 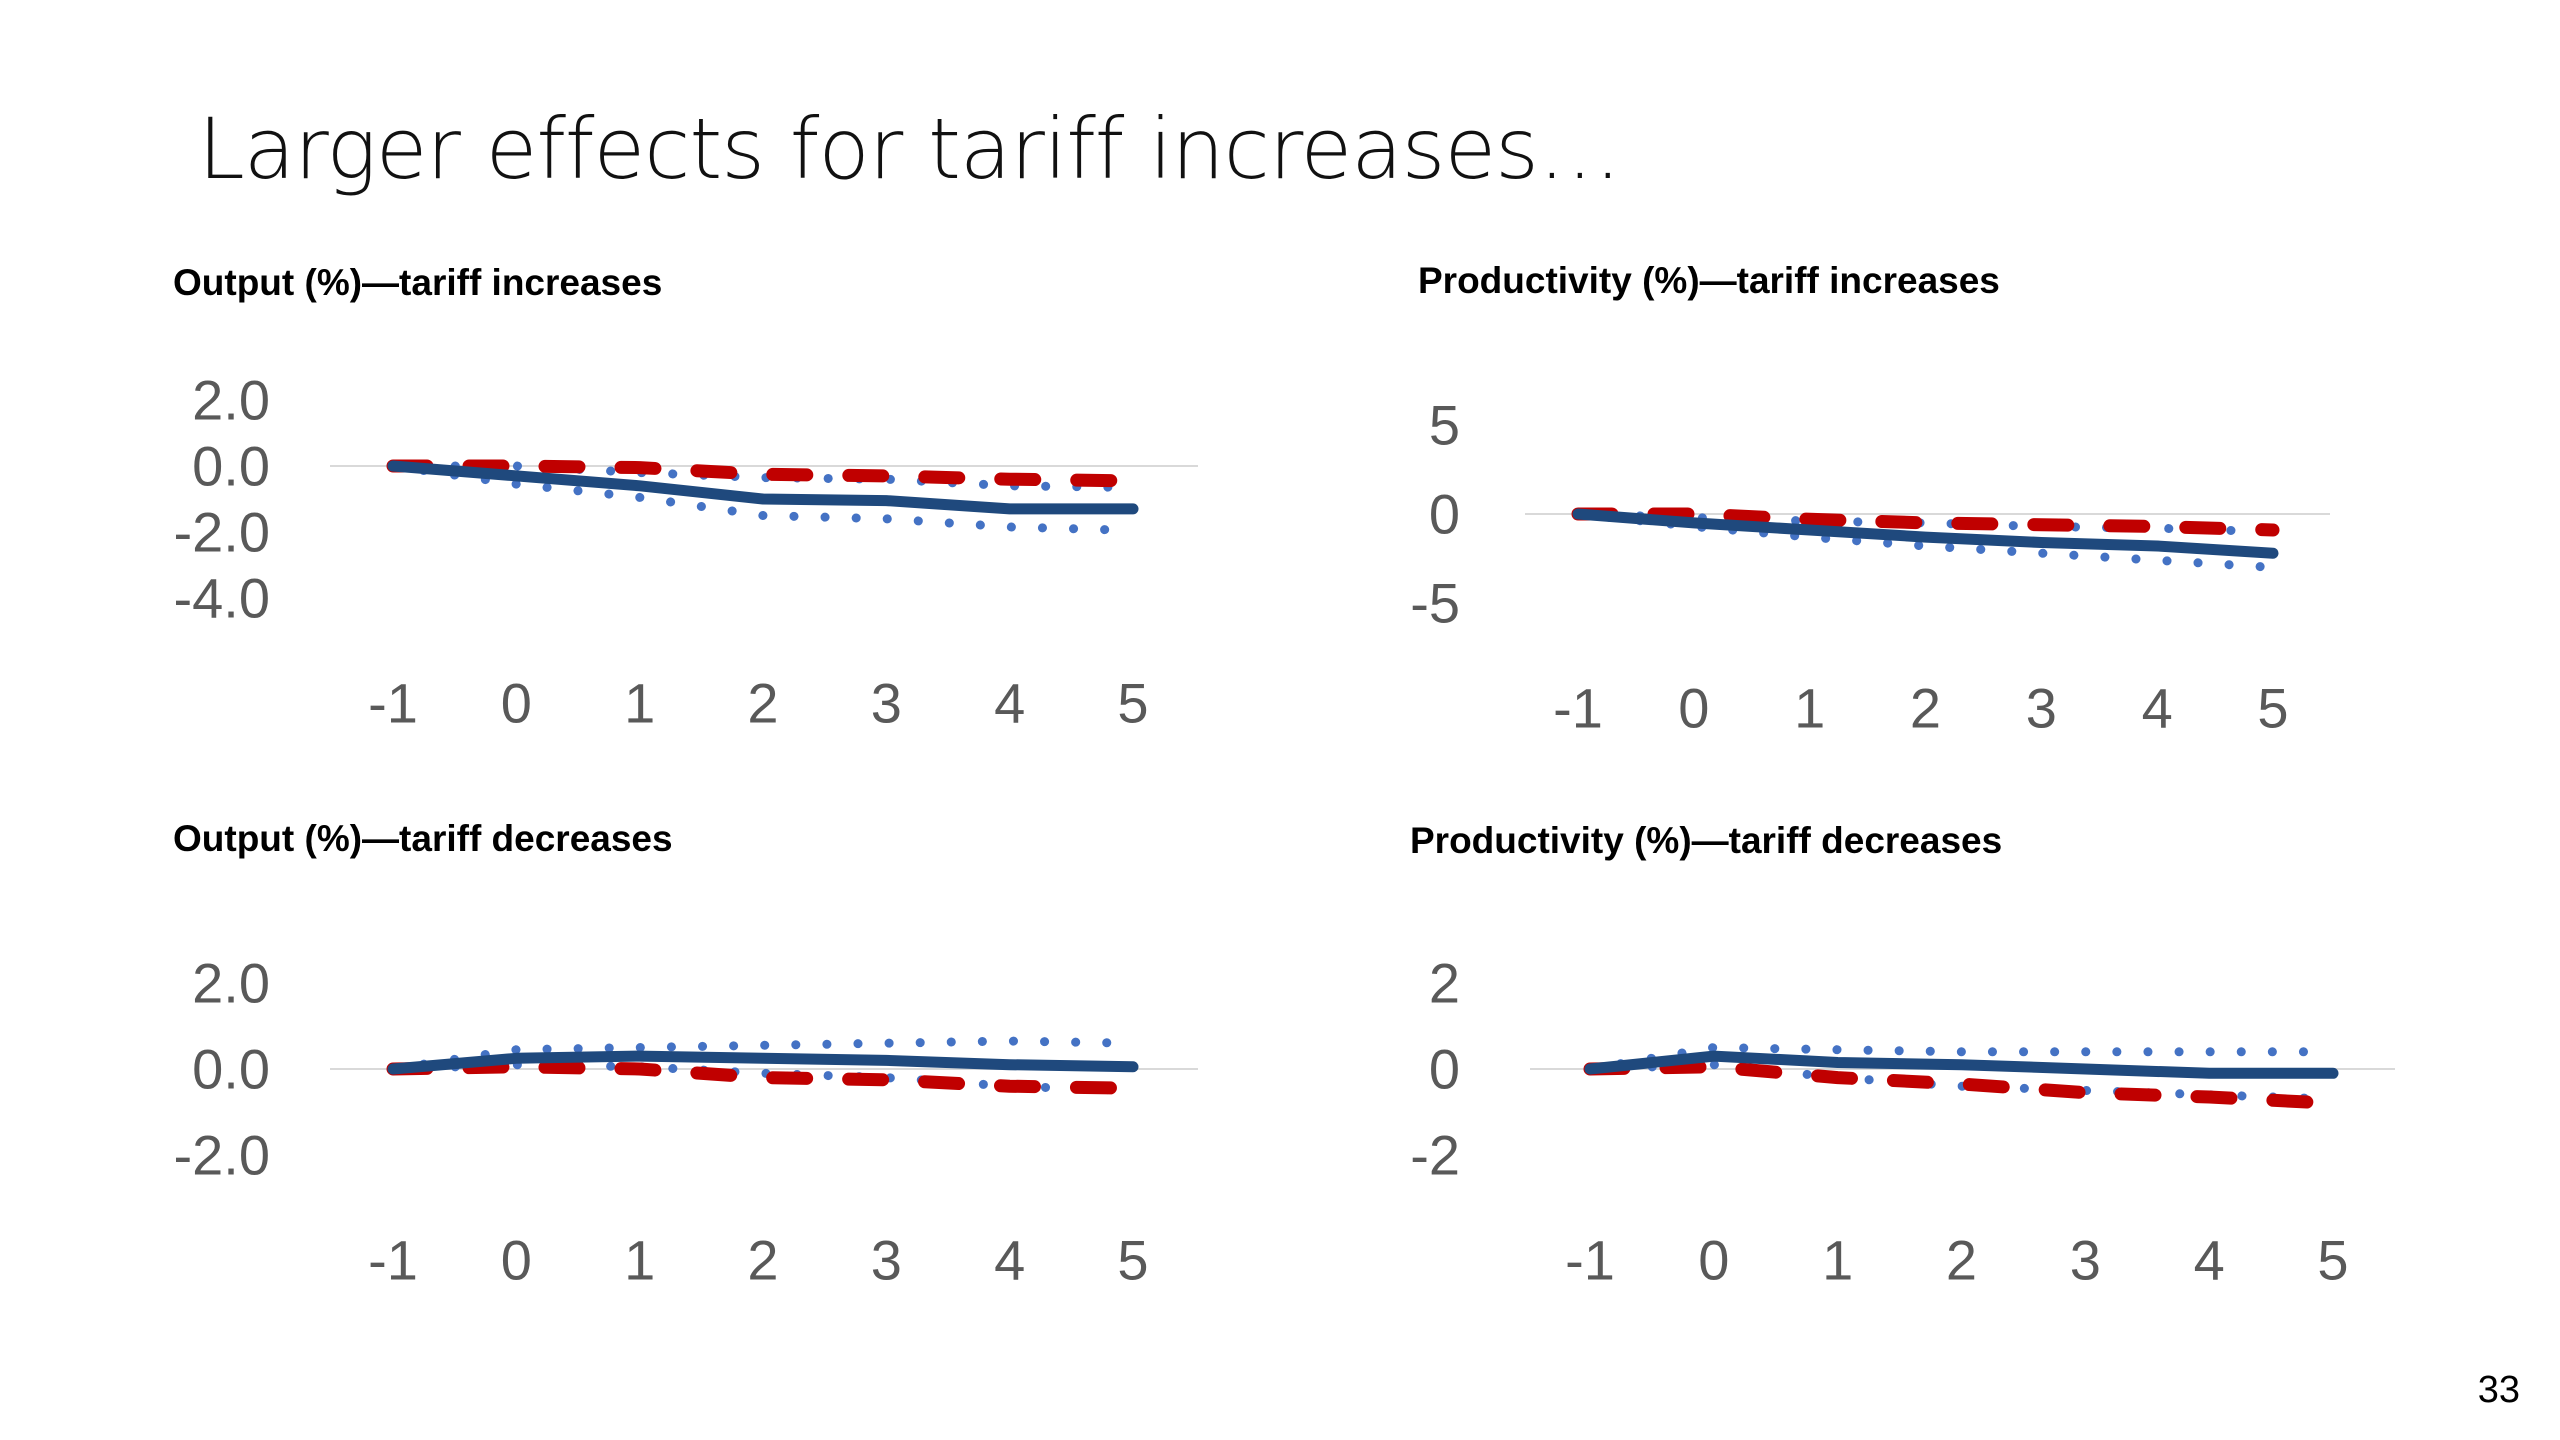 I want to click on chart-title: Productivity (%)—tariff increases, so click(x=1709, y=280).